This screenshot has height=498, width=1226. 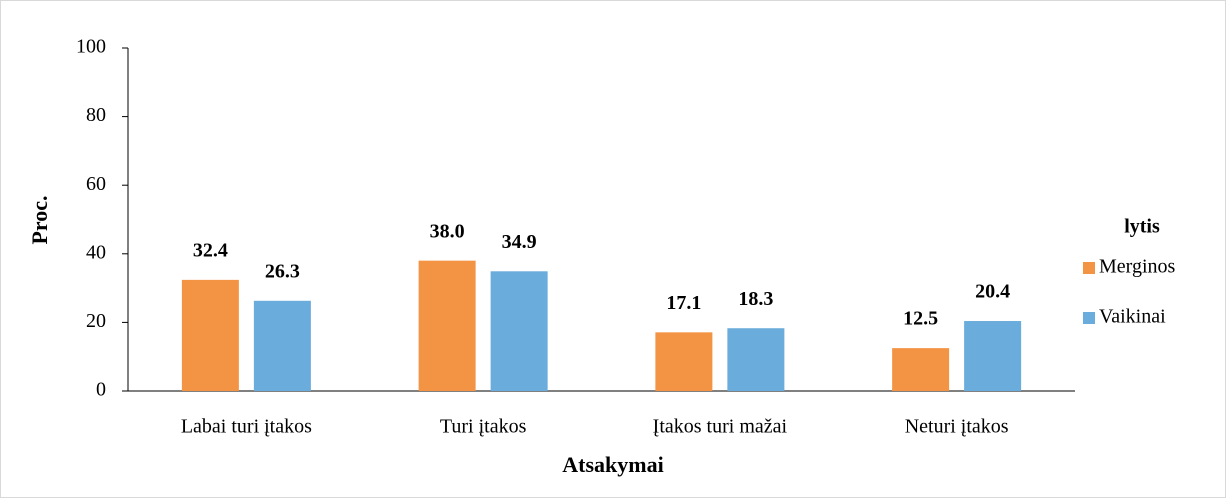 What do you see at coordinates (96, 321) in the screenshot?
I see `y-tick-label: 20` at bounding box center [96, 321].